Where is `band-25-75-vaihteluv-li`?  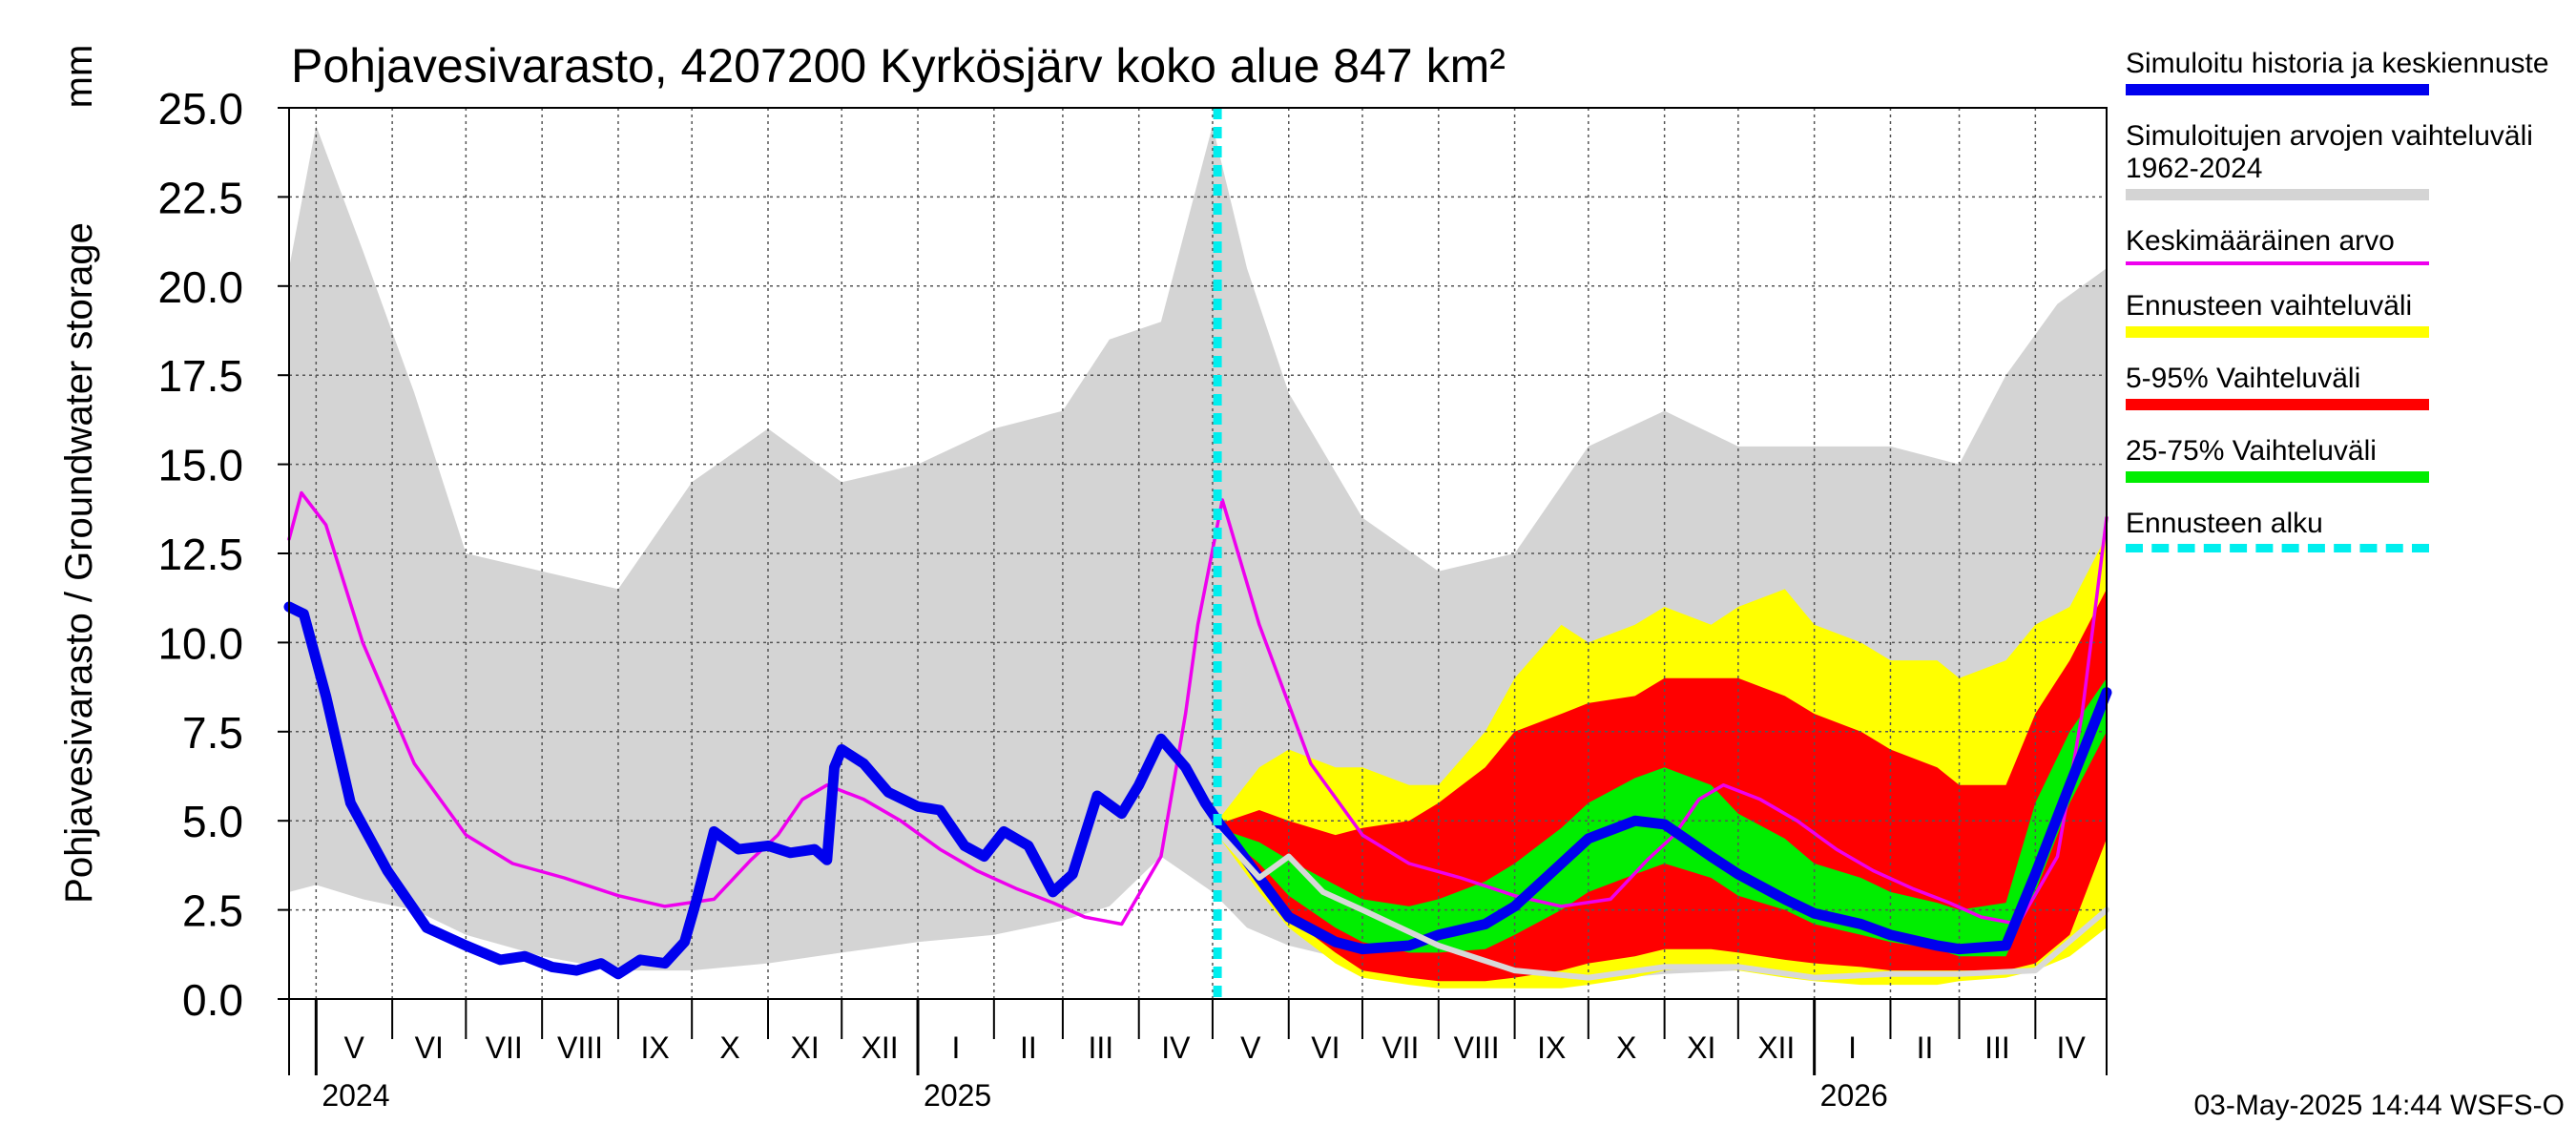
band-25-75-vaihteluv-li is located at coordinates (1662, 817).